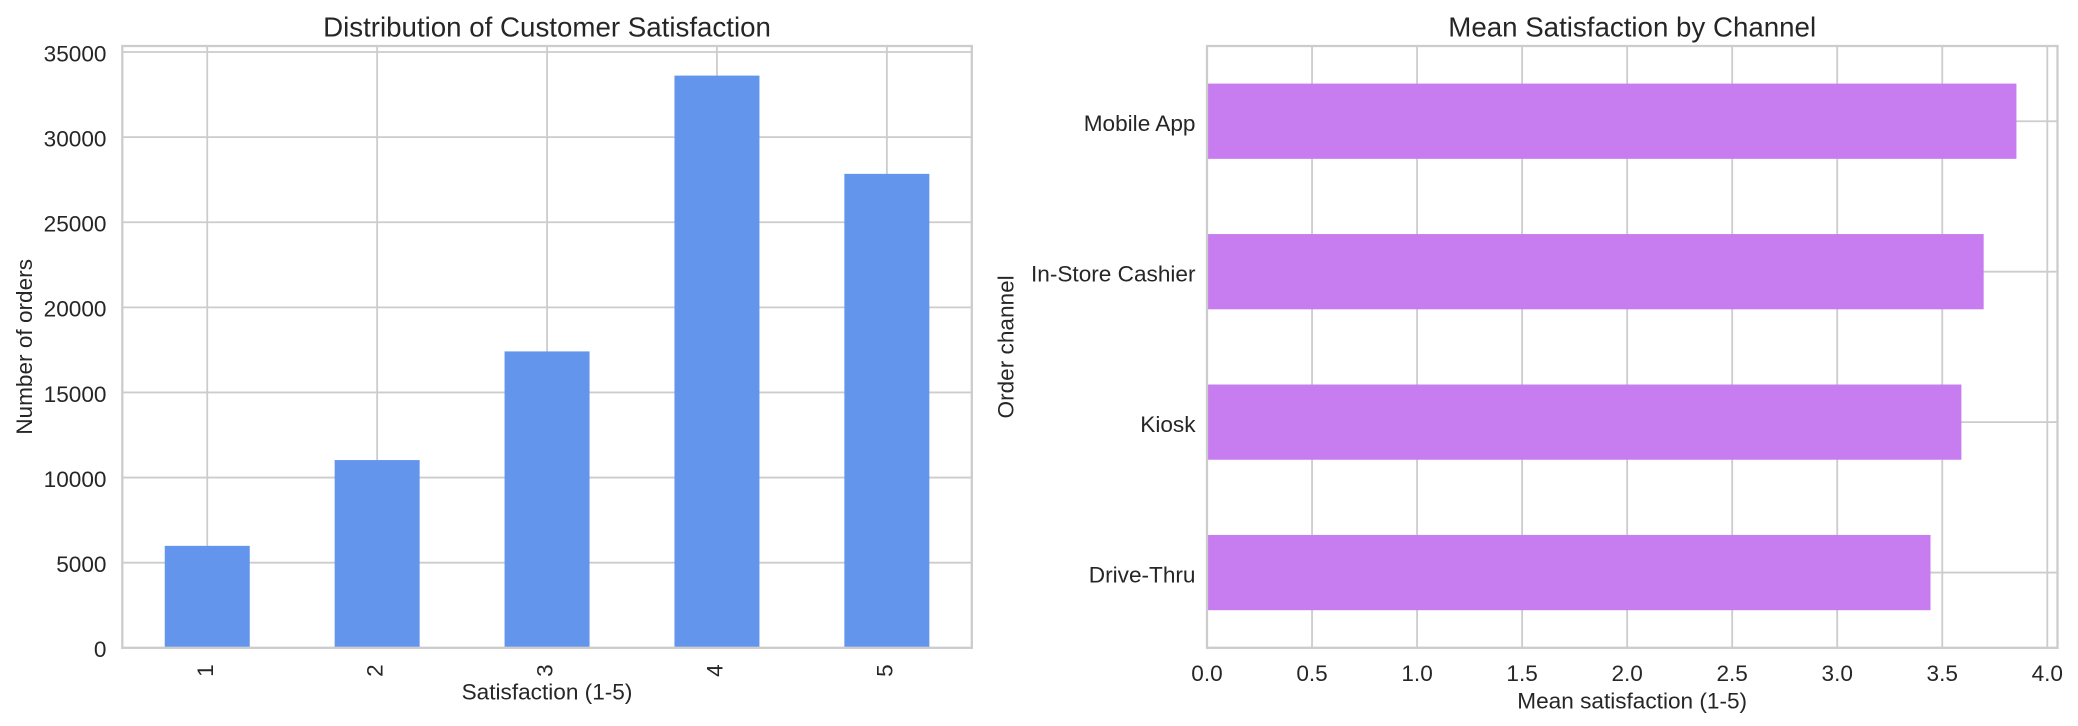  Describe the element at coordinates (1632, 26) in the screenshot. I see `svg-text: Mean Satisfaction by Channel` at that location.